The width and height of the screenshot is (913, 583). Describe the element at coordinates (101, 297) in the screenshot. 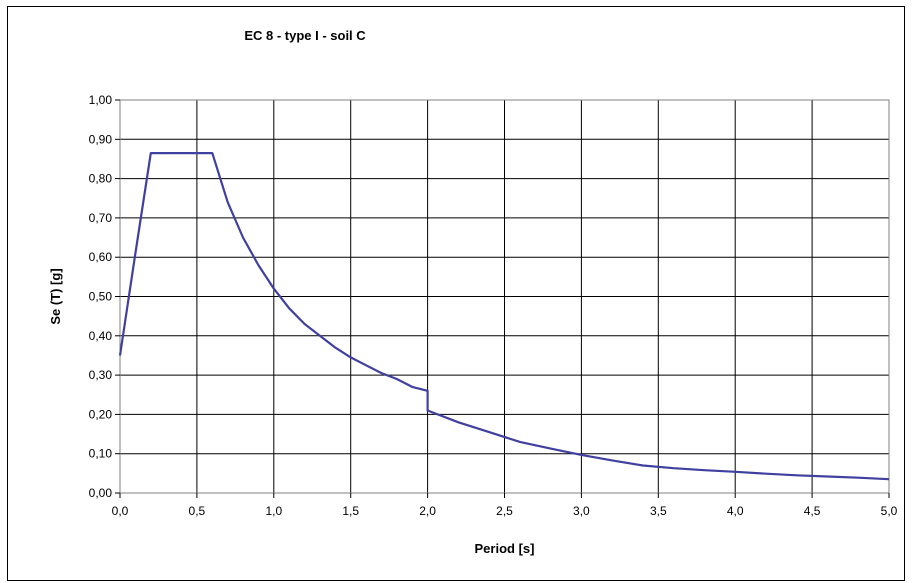

I see `y-tick-label: 0,50` at that location.